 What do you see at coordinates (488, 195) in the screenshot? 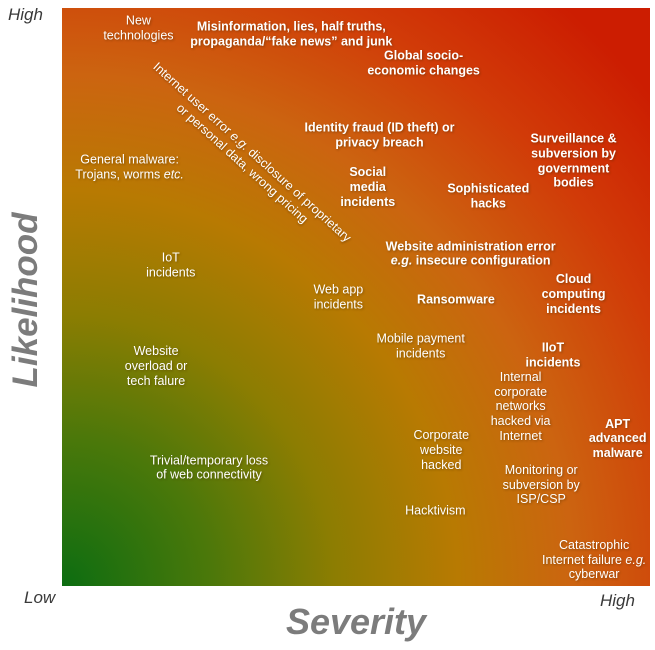
I see `risk-point-label: Sophisticated hacks` at bounding box center [488, 195].